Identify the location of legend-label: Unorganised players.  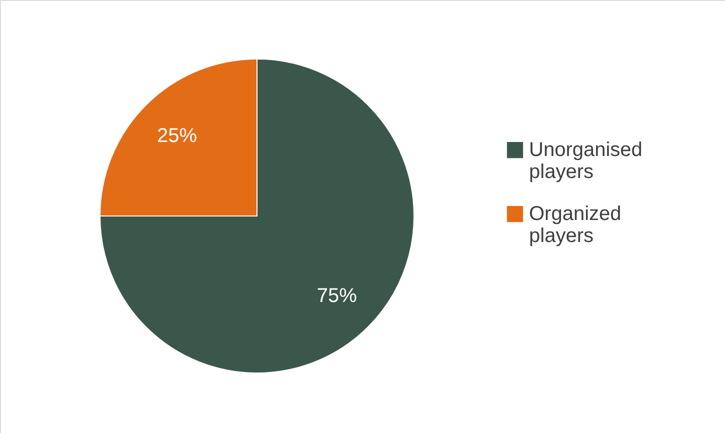
(585, 161).